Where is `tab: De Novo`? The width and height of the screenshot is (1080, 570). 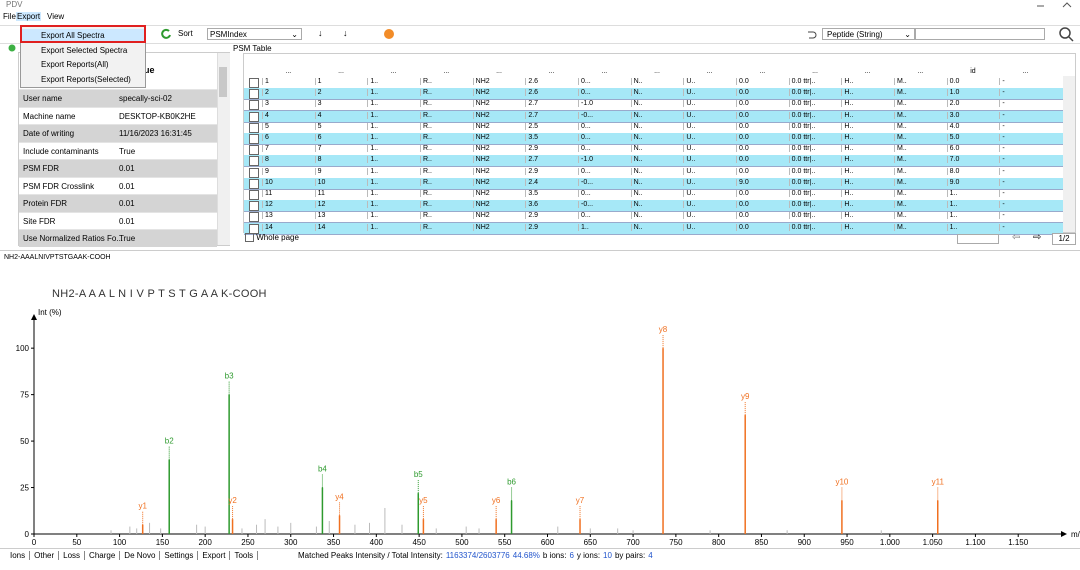
tab: De Novo is located at coordinates (140, 555).